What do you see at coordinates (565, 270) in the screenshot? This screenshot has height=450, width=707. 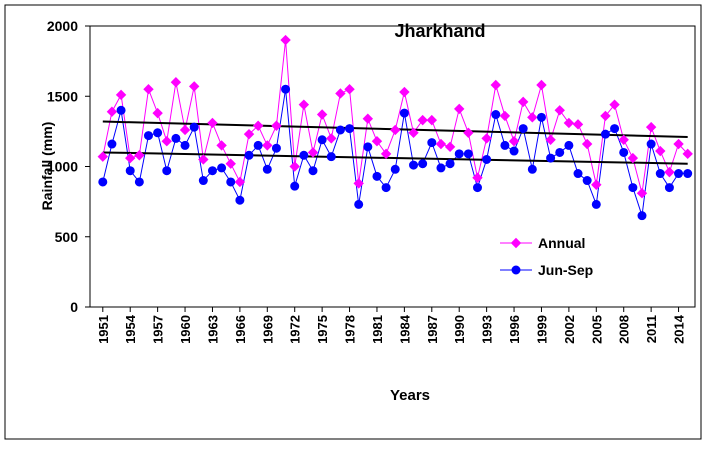 I see `legend-label: Jun-Sep` at bounding box center [565, 270].